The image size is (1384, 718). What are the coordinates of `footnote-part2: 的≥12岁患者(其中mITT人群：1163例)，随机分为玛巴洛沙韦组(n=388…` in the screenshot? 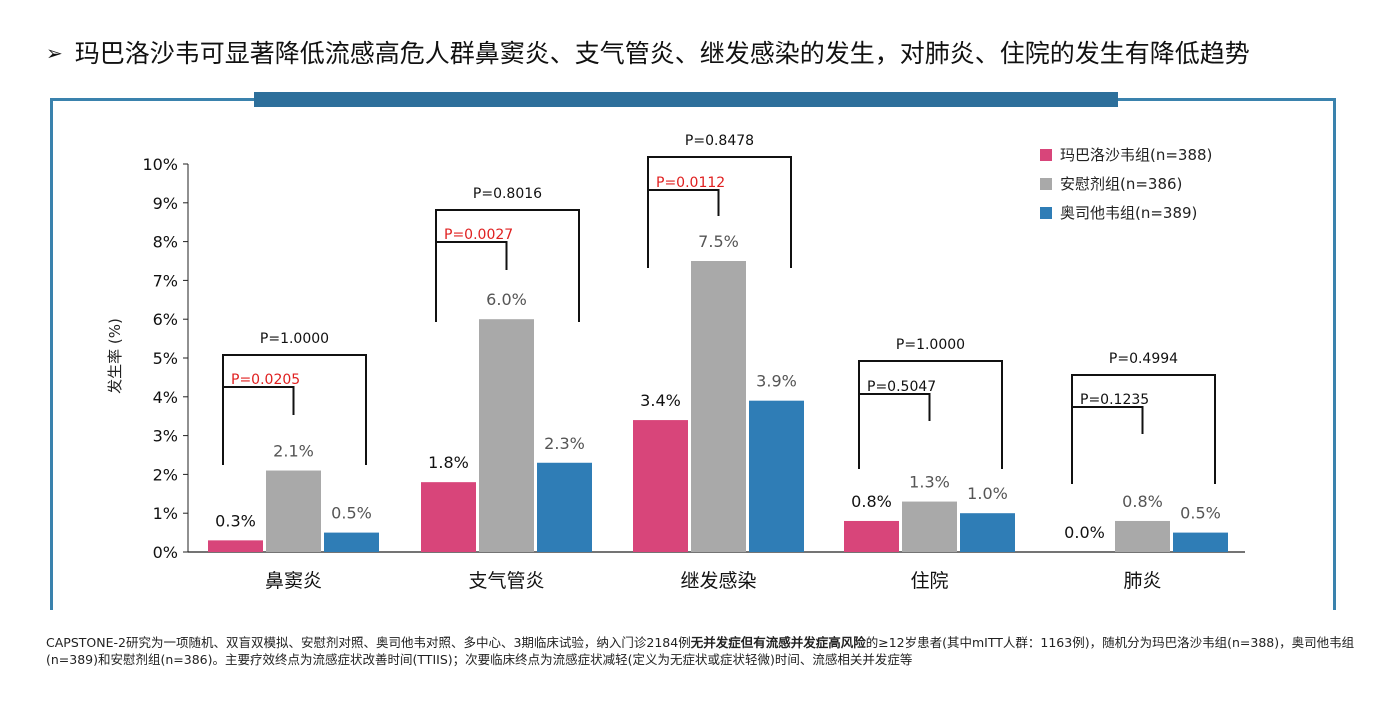 It's located at (700, 651).